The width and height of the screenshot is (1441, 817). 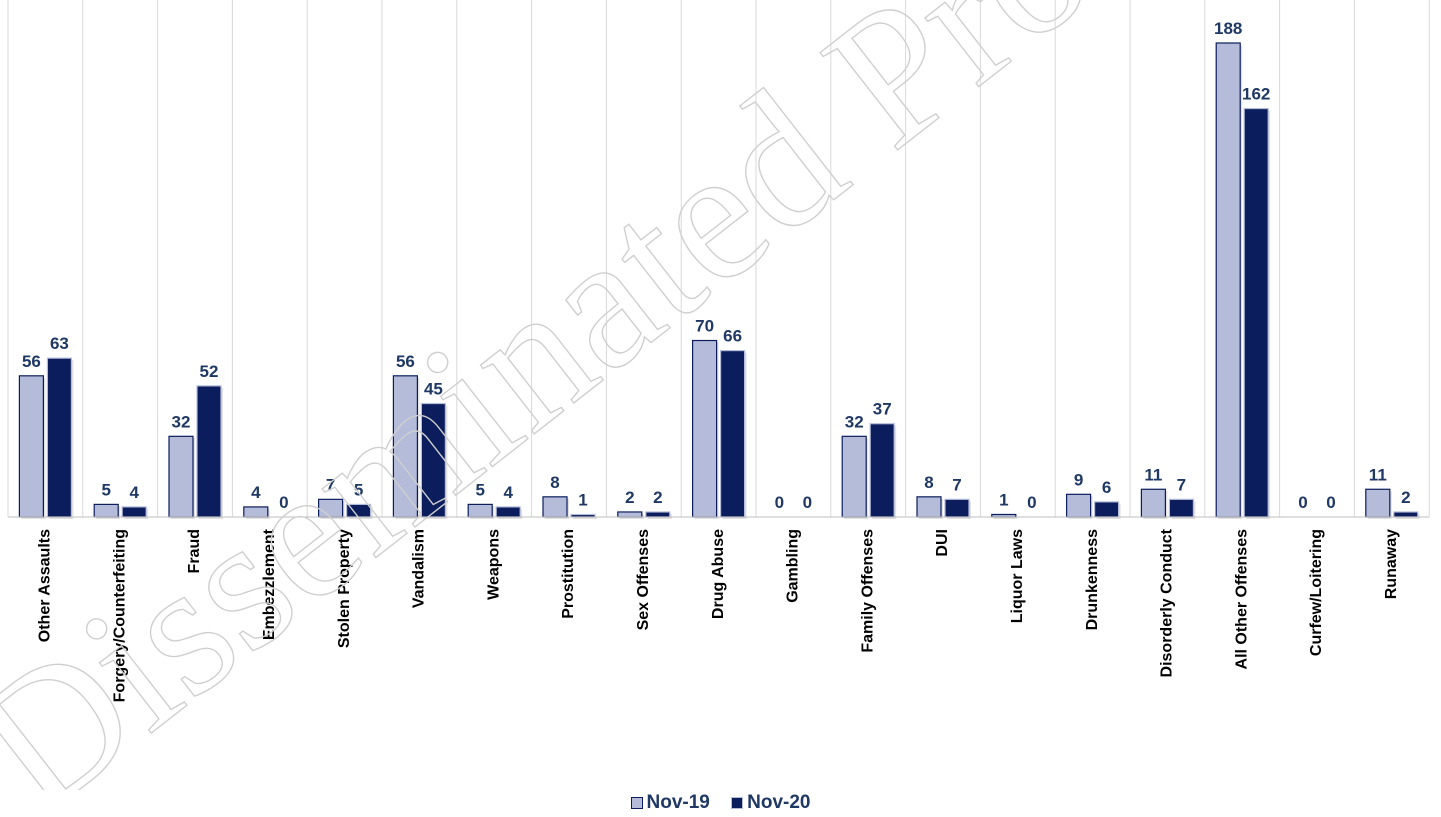 What do you see at coordinates (554, 482) in the screenshot?
I see `value-label-nov-19-prostitution: 8` at bounding box center [554, 482].